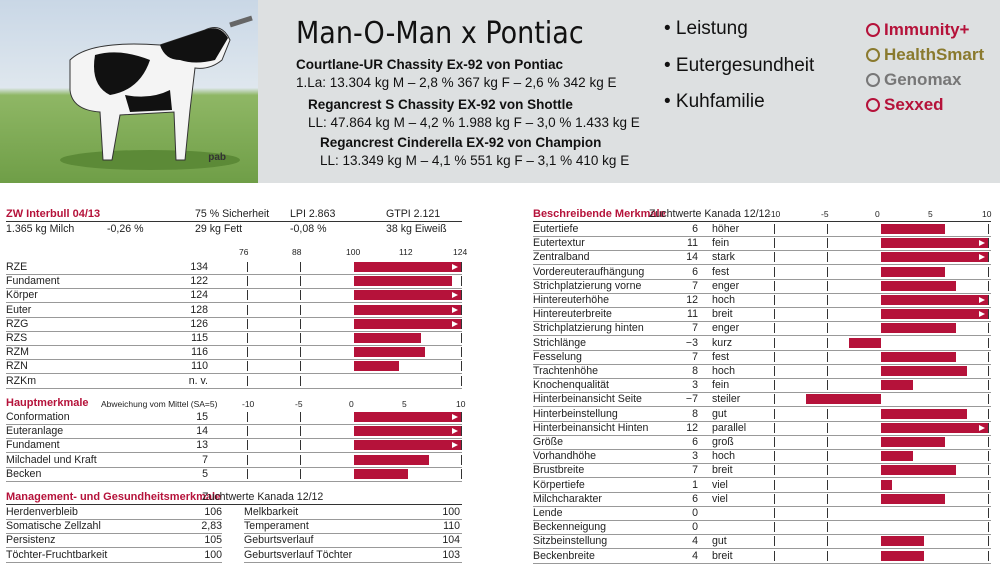  Describe the element at coordinates (500, 470) in the screenshot. I see `table-row: Brustbreite 7 breit` at that location.